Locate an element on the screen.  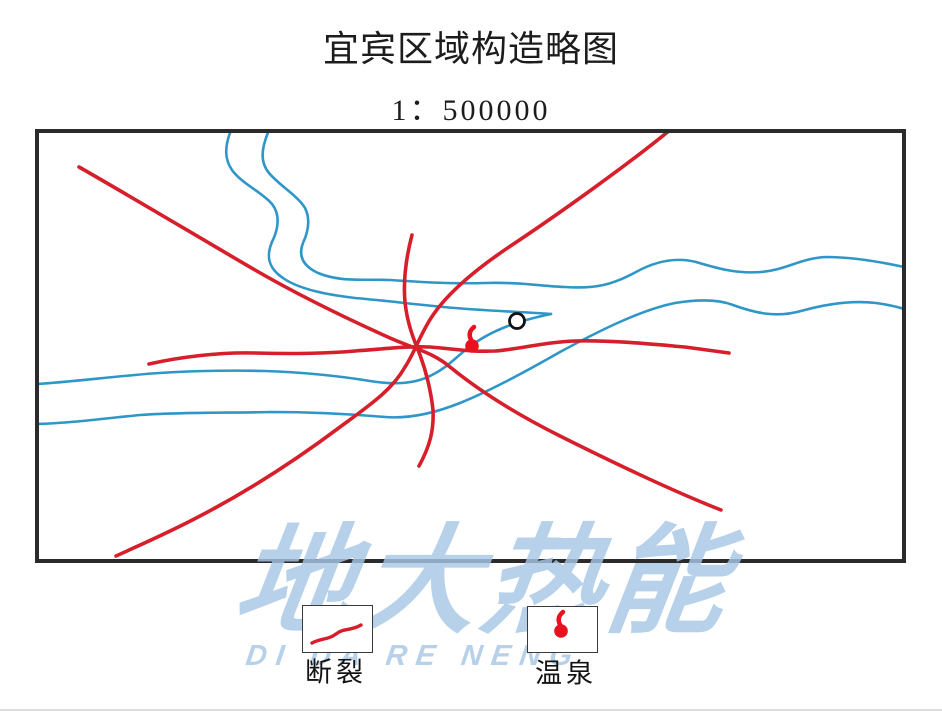
map-title: 宜宾区域构造略图 is located at coordinates (471, 49).